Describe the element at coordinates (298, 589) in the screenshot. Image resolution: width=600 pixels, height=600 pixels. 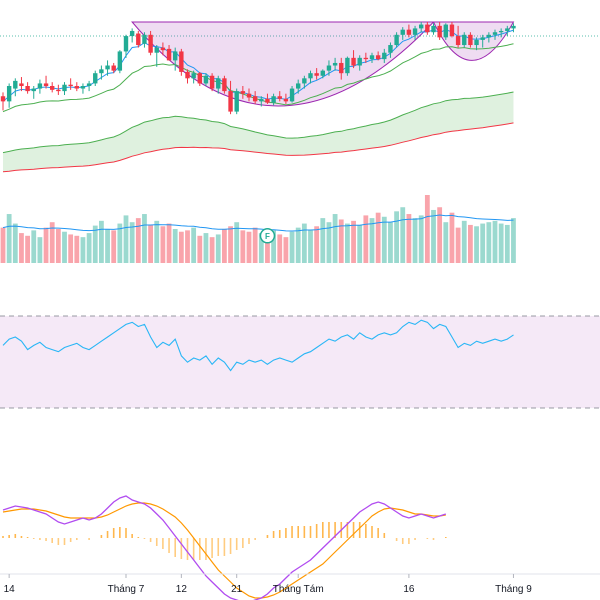
I see `x-tick-label: Tháng Tám` at that location.